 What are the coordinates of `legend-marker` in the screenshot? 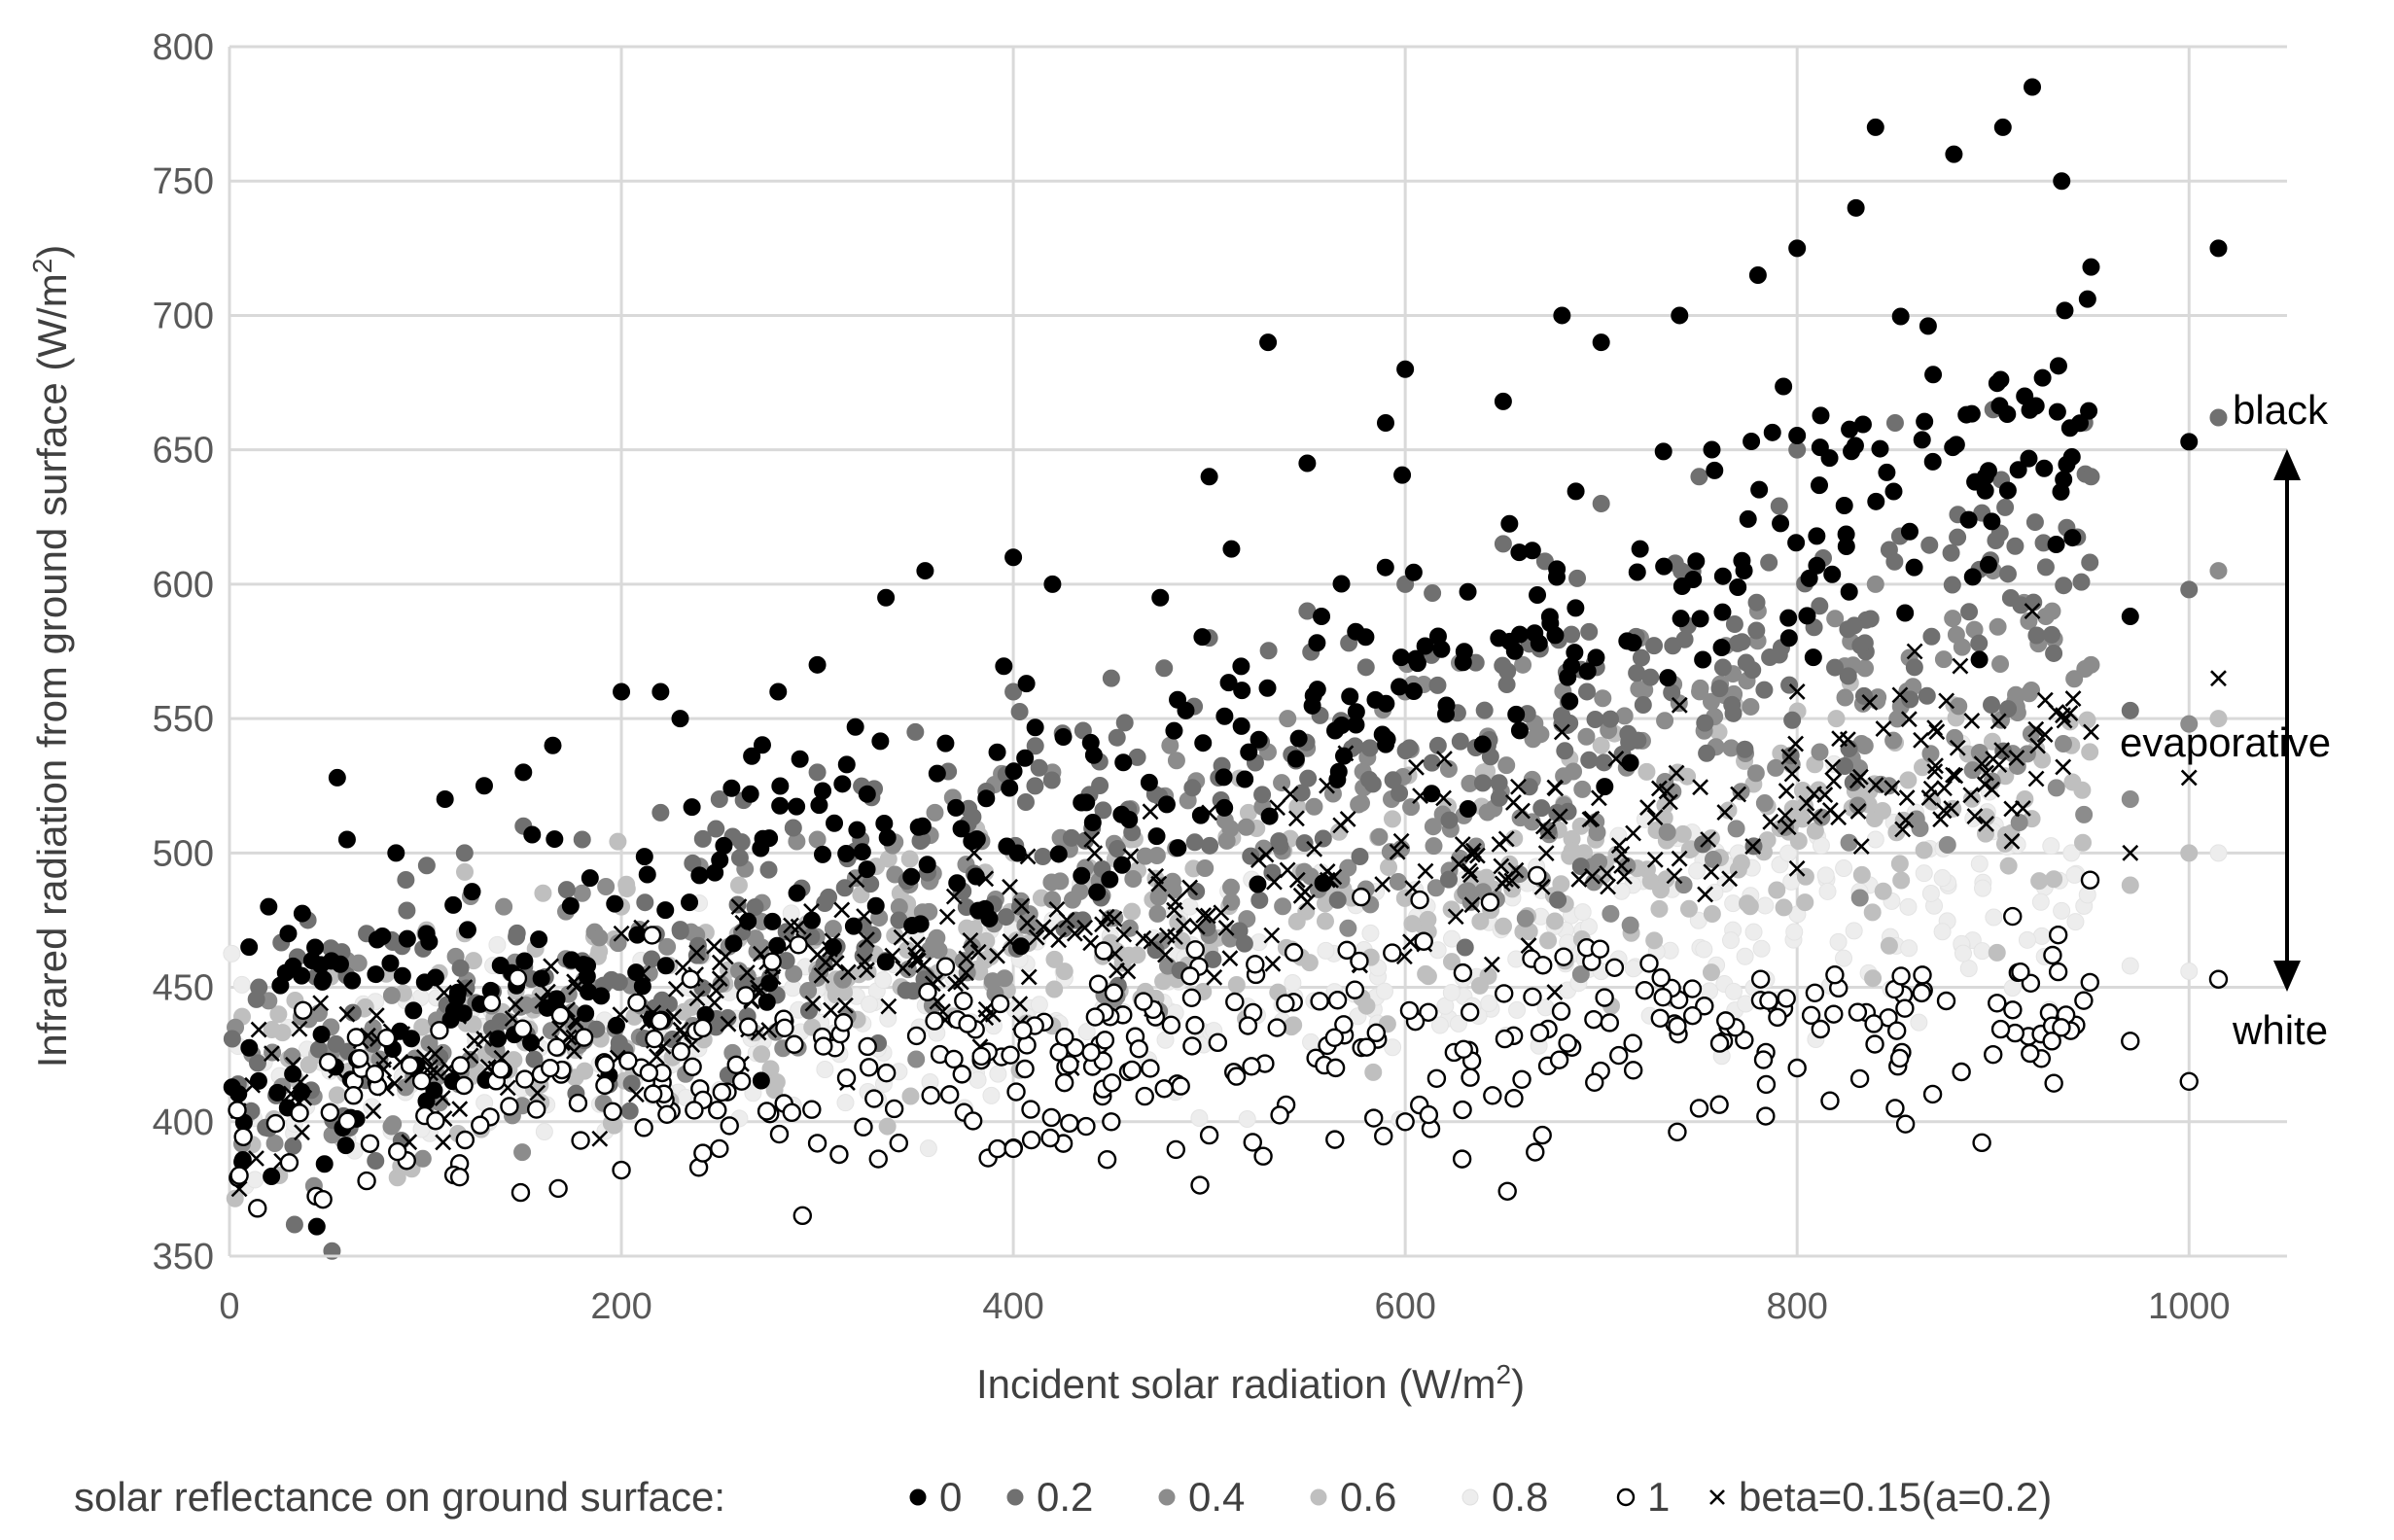 It's located at (1626, 1497).